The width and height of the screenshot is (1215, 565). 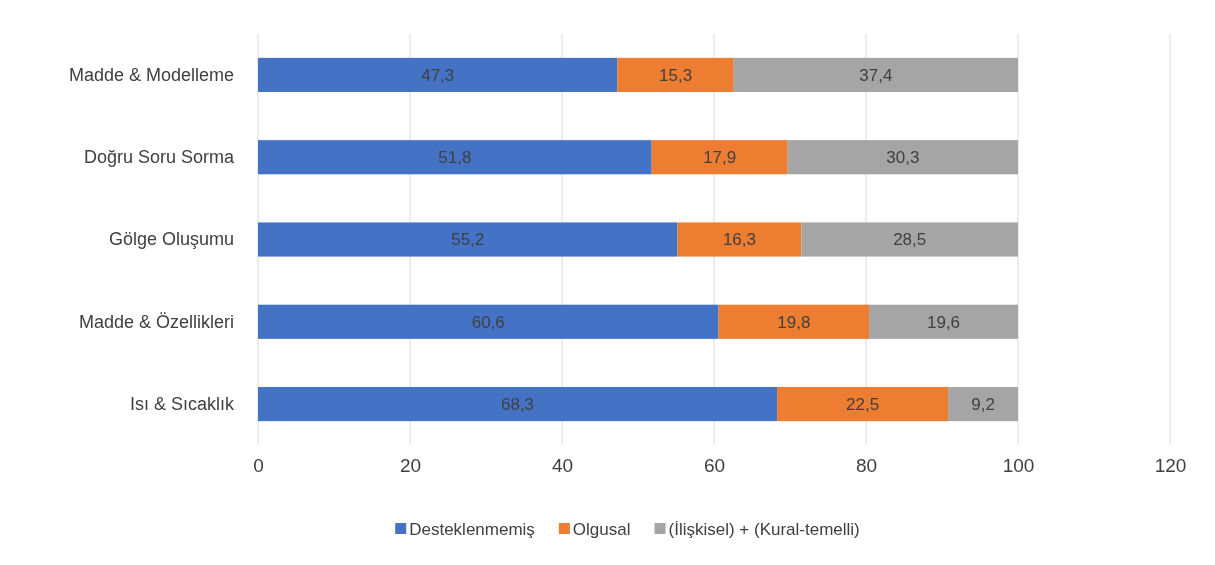 What do you see at coordinates (866, 466) in the screenshot?
I see `x-tick-label: 80` at bounding box center [866, 466].